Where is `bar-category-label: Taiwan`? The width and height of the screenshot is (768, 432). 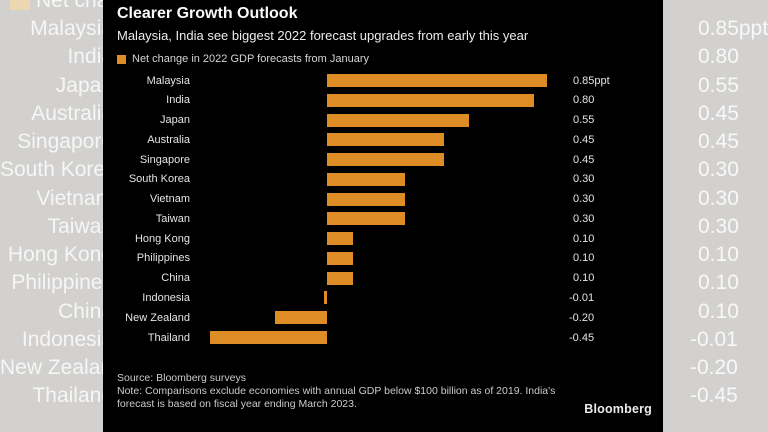
bar-category-label: Taiwan is located at coordinates (172, 218).